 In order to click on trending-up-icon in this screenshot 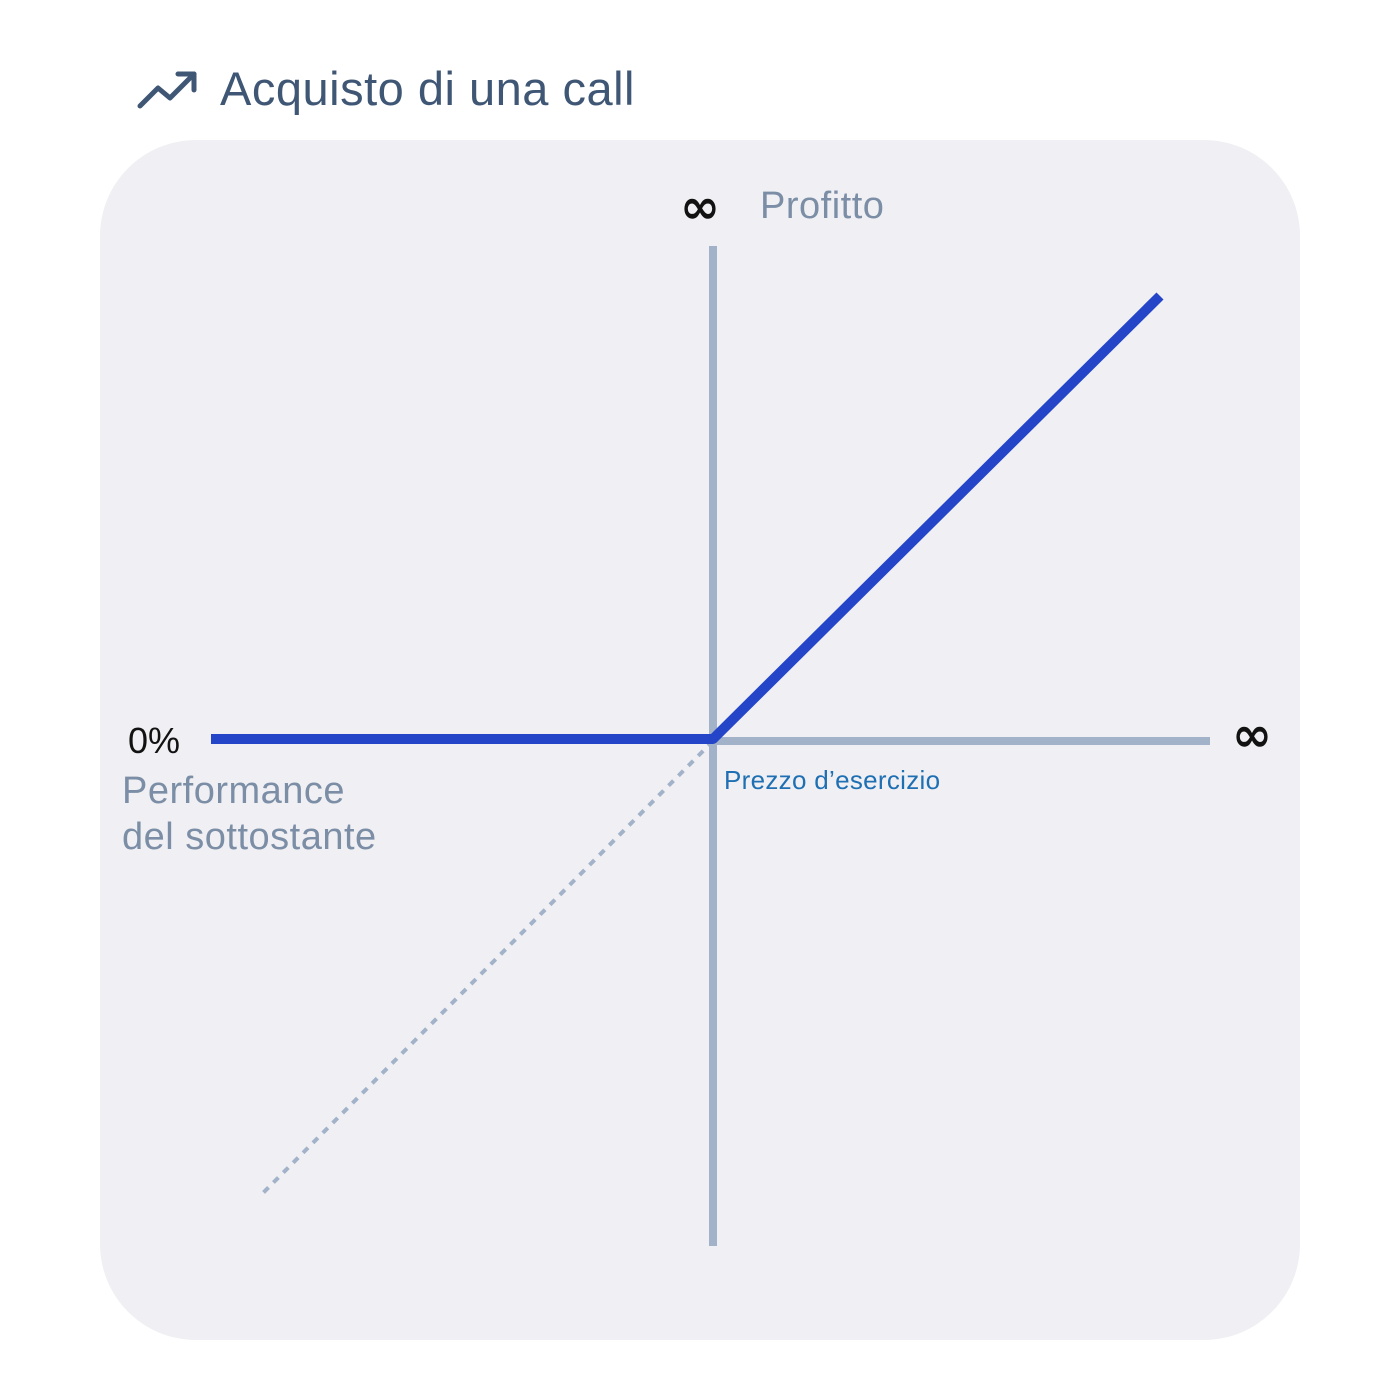, I will do `click(167, 90)`.